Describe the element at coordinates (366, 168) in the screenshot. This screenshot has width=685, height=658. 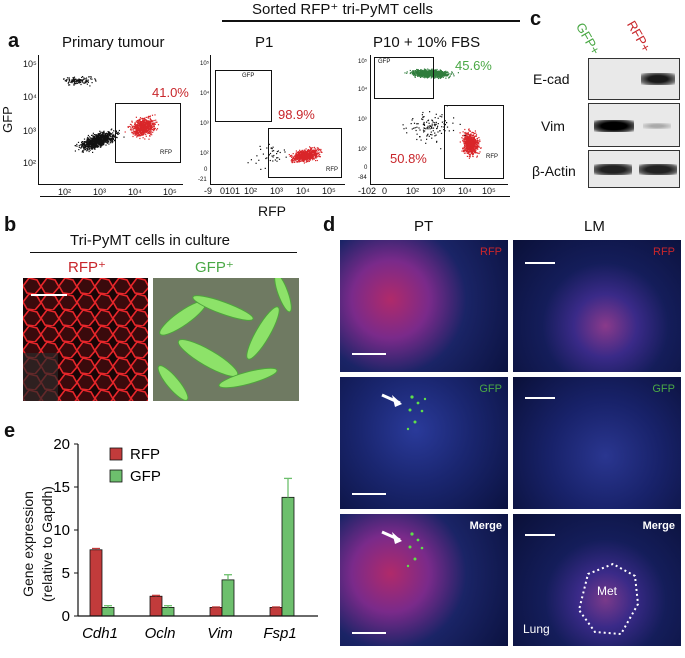
I see `ytick-3-4: 0` at that location.